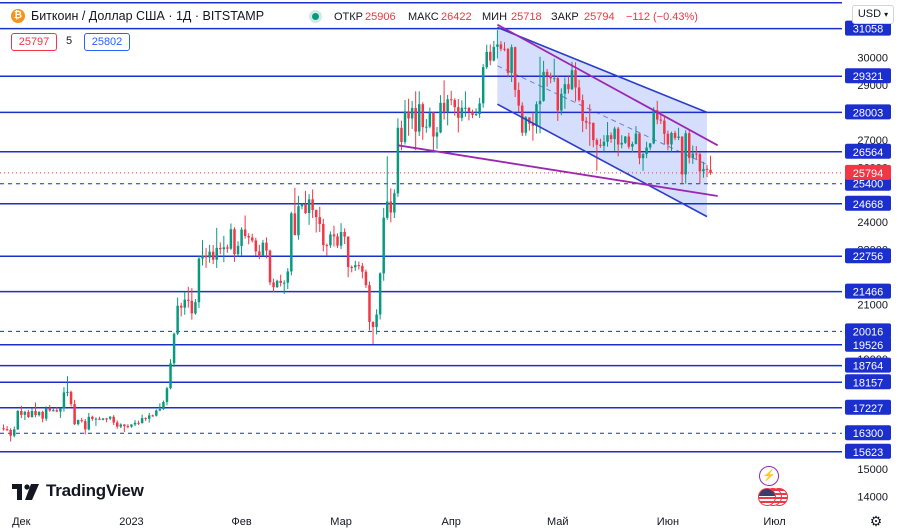  What do you see at coordinates (107, 42) in the screenshot?
I see `ask-price-box: 25802` at bounding box center [107, 42].